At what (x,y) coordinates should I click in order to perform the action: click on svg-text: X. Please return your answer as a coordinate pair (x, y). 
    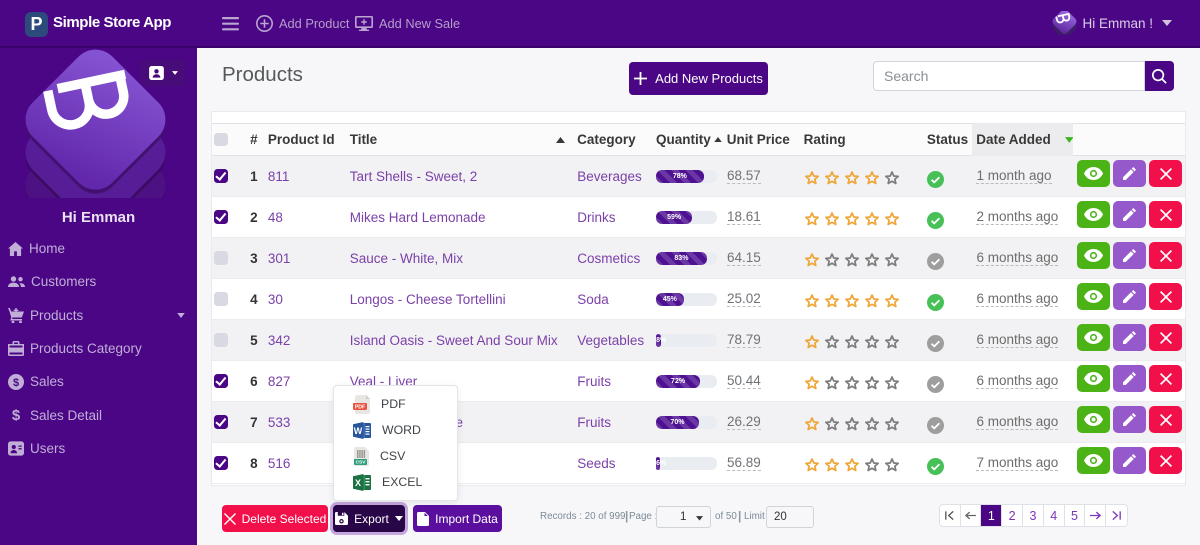
    Looking at the image, I should click on (358, 483).